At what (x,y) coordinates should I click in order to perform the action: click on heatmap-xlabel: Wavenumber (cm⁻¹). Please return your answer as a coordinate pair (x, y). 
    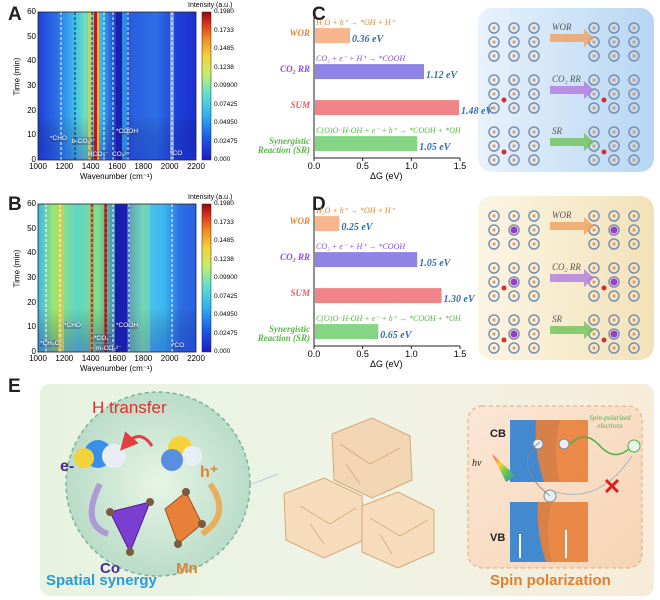
    Looking at the image, I should click on (116, 176).